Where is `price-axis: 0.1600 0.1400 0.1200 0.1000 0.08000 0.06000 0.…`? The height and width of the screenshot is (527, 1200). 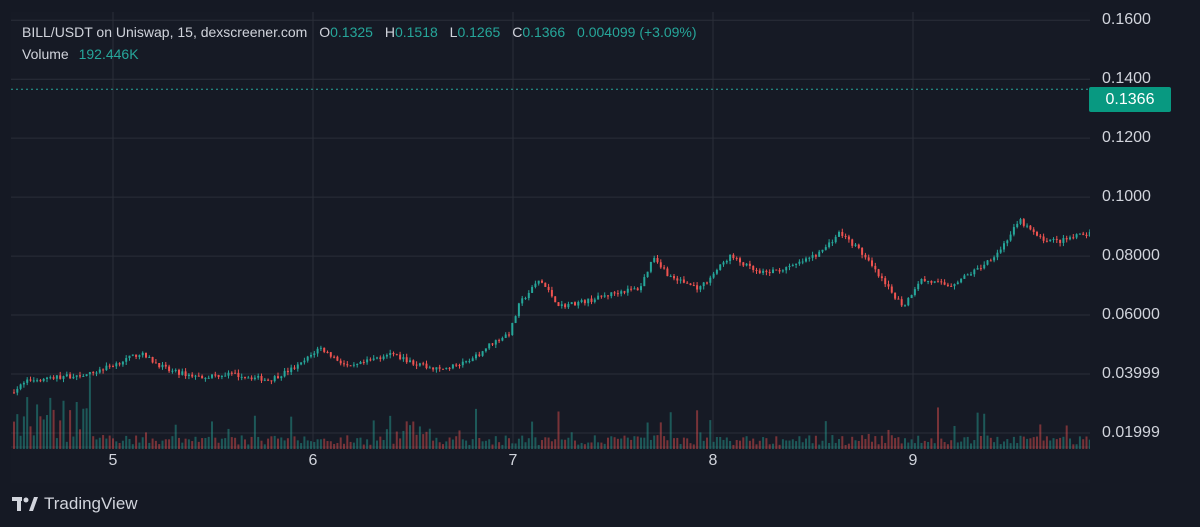
price-axis: 0.1600 0.1400 0.1200 0.1000 0.08000 0.06000 0.… is located at coordinates (1145, 241).